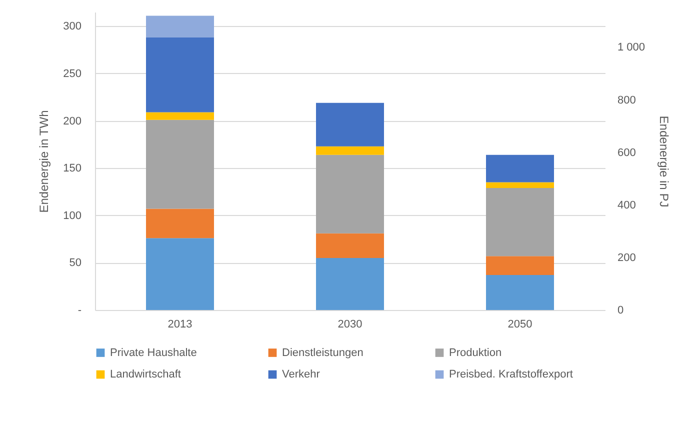 The width and height of the screenshot is (697, 423). Describe the element at coordinates (180, 324) in the screenshot. I see `x-tick-label: 2013` at that location.